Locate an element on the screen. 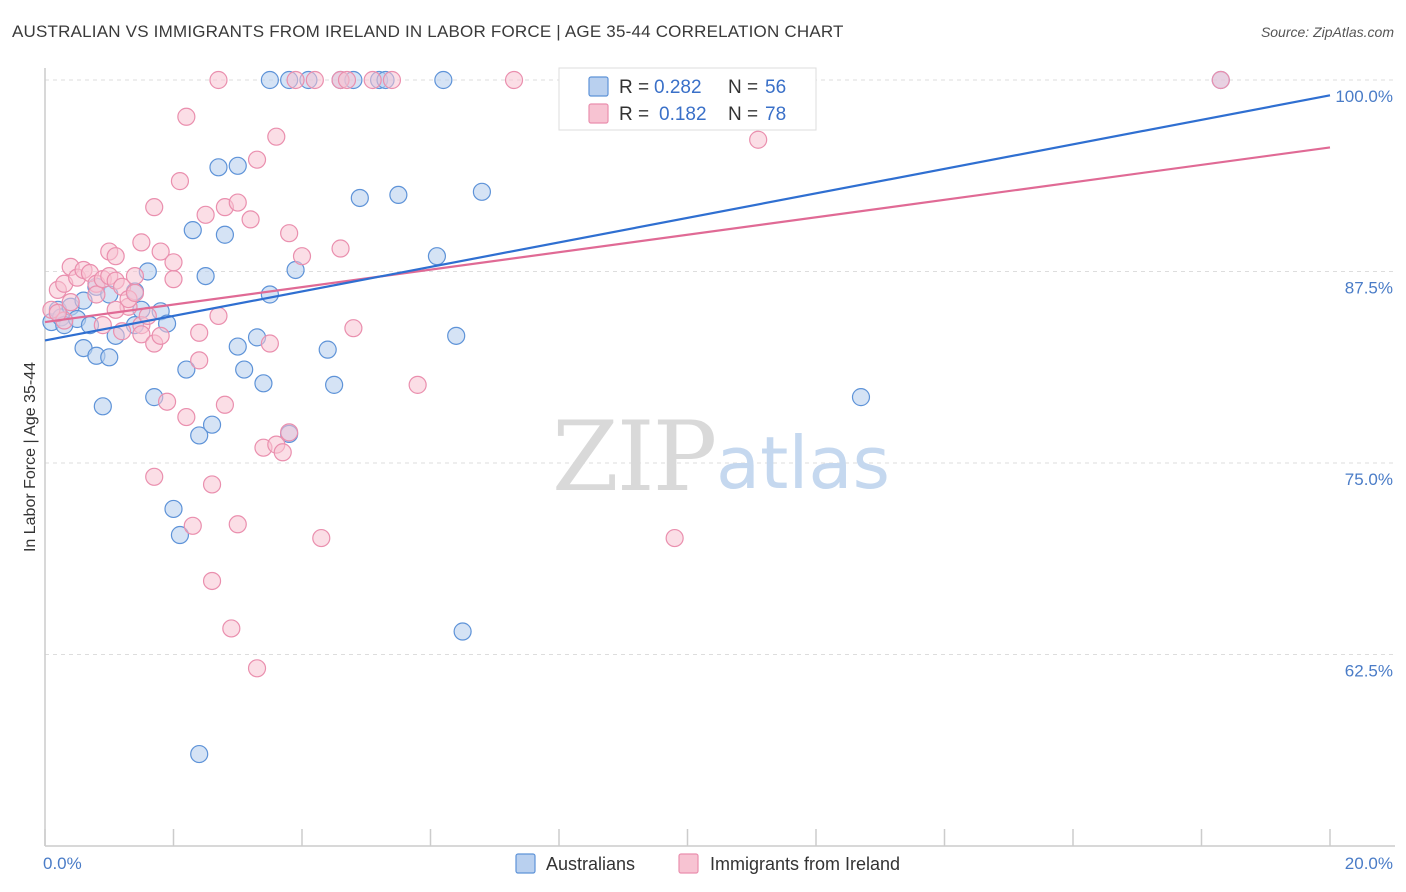 Image resolution: width=1406 pixels, height=892 pixels. legend-swatch-australians is located at coordinates (598, 86).